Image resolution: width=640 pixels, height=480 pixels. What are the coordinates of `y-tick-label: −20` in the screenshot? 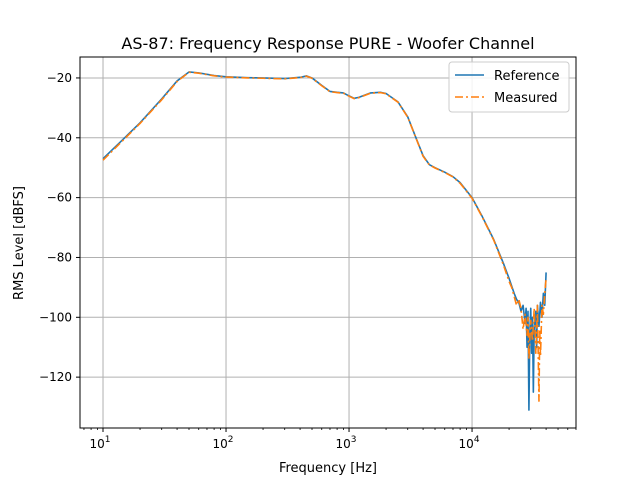 It's located at (59, 78).